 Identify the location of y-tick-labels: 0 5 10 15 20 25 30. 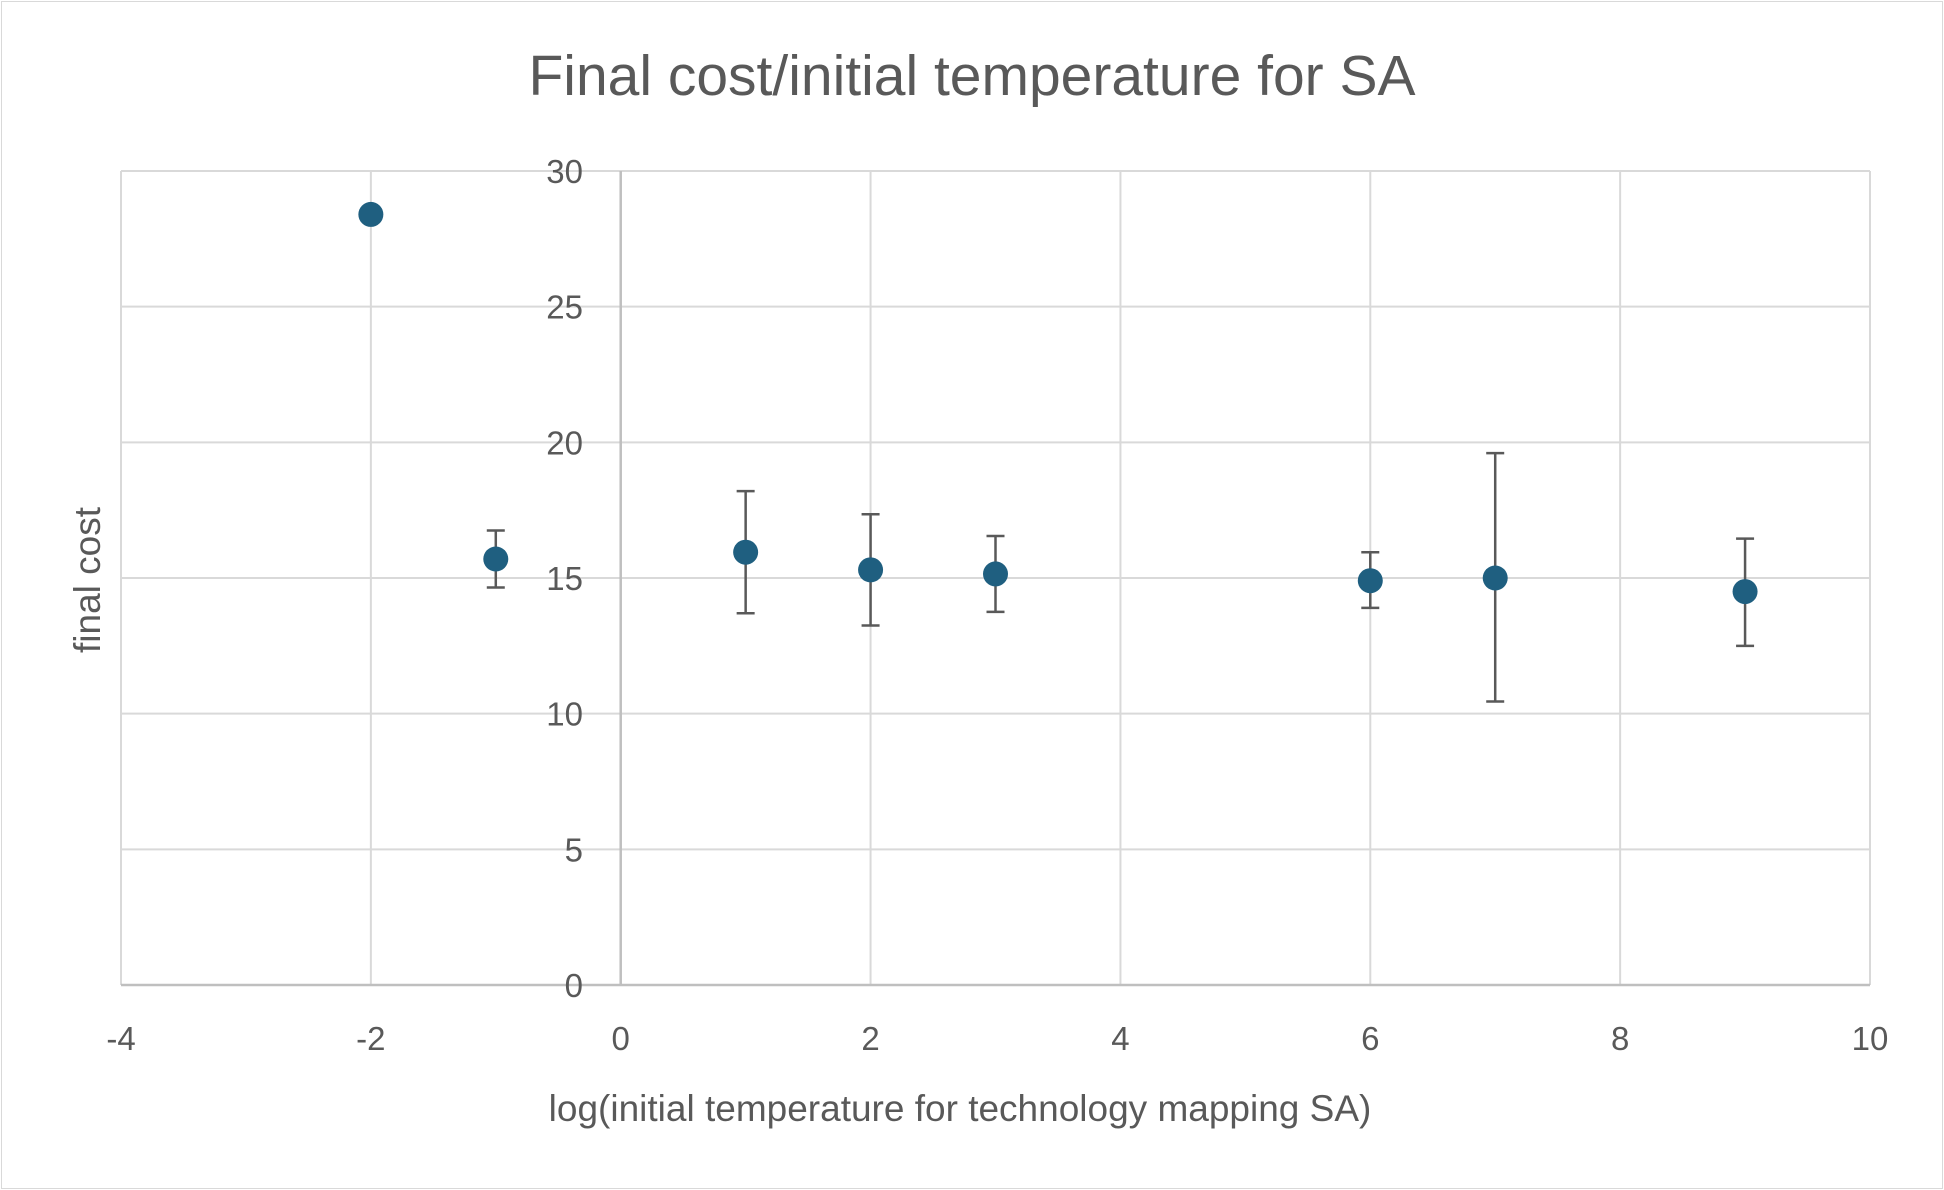
(564, 578).